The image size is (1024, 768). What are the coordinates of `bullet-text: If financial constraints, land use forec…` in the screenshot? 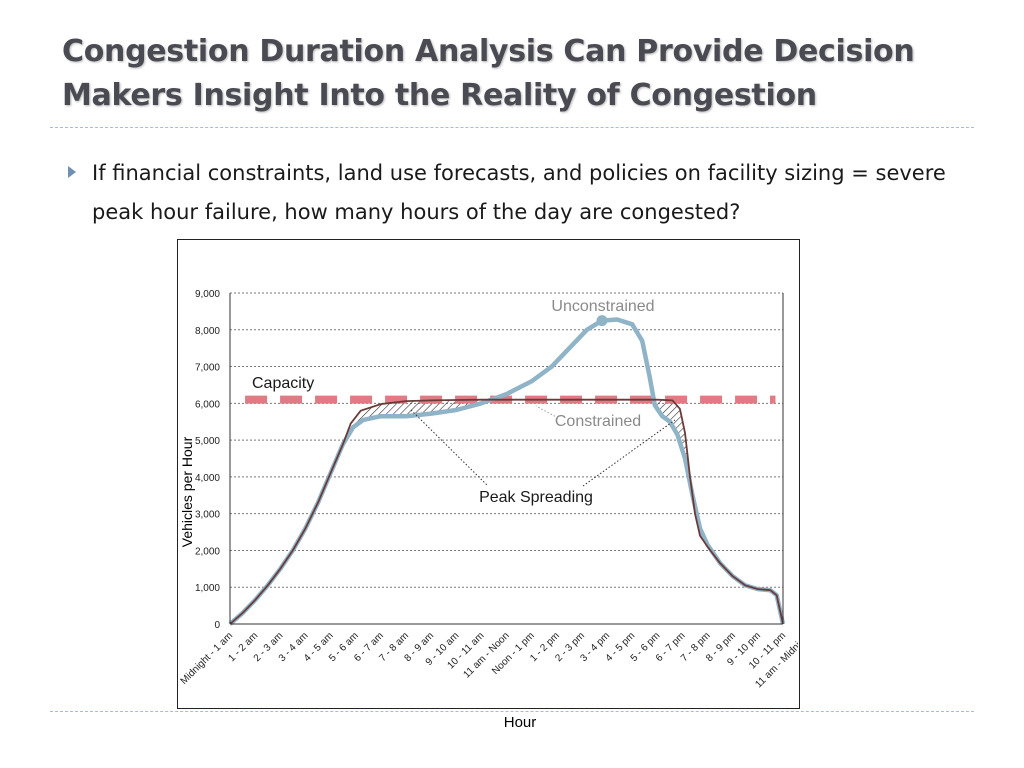 It's located at (519, 192).